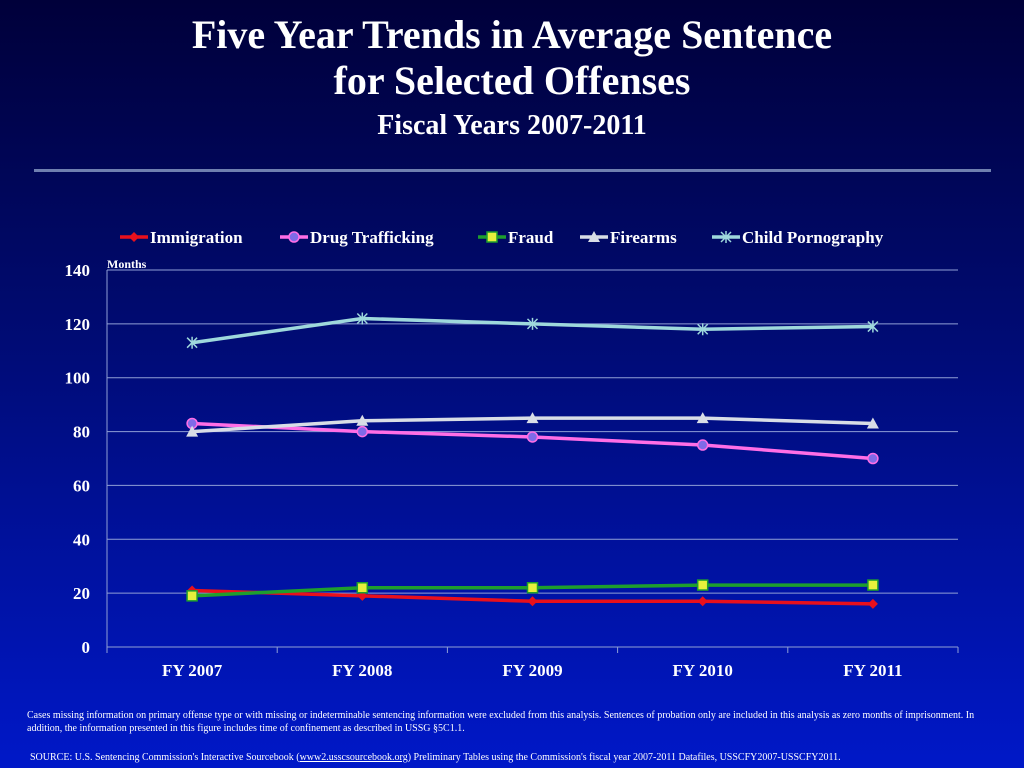 The height and width of the screenshot is (768, 1024). What do you see at coordinates (196, 237) in the screenshot?
I see `legend-label: Immigration` at bounding box center [196, 237].